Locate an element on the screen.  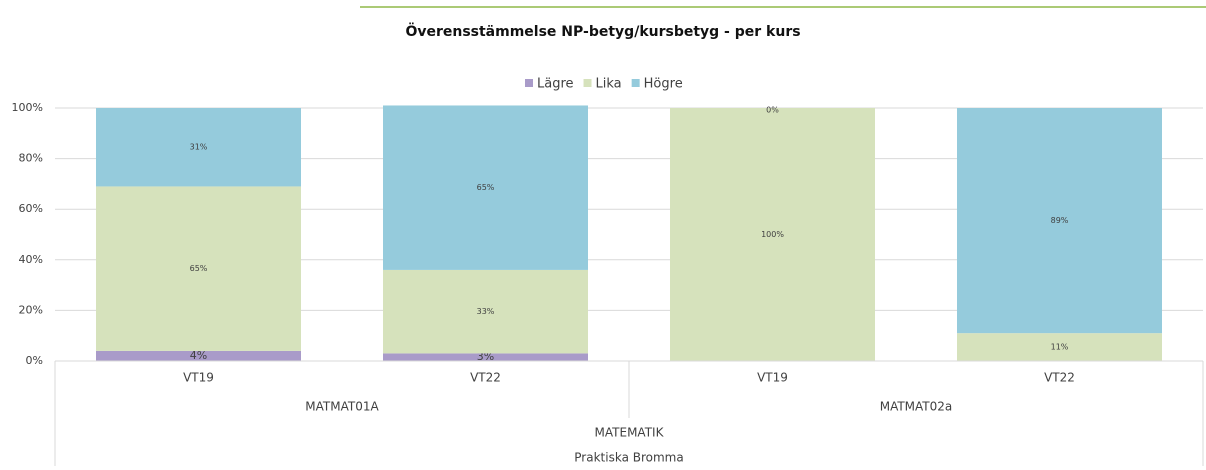
legend-label: Lägre is located at coordinates (555, 84).